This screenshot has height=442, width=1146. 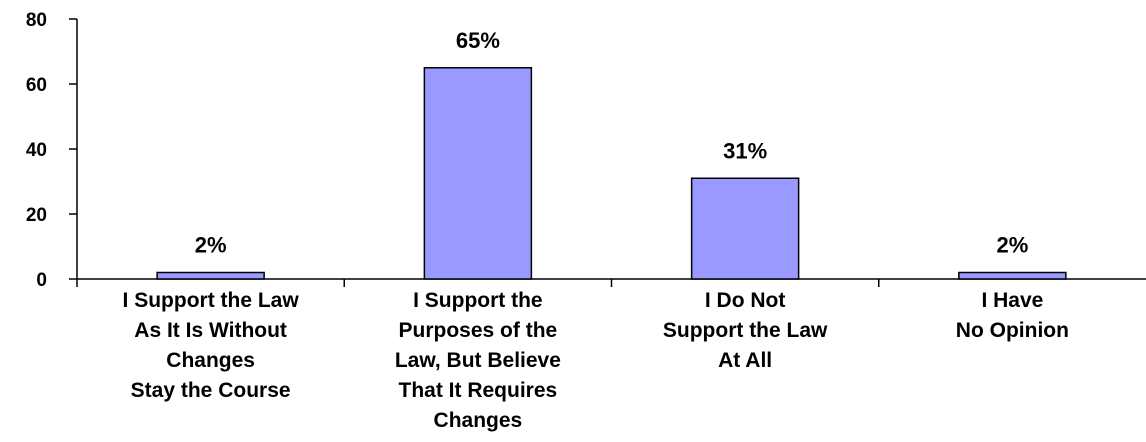 What do you see at coordinates (36, 20) in the screenshot?
I see `y-tick-label: 80` at bounding box center [36, 20].